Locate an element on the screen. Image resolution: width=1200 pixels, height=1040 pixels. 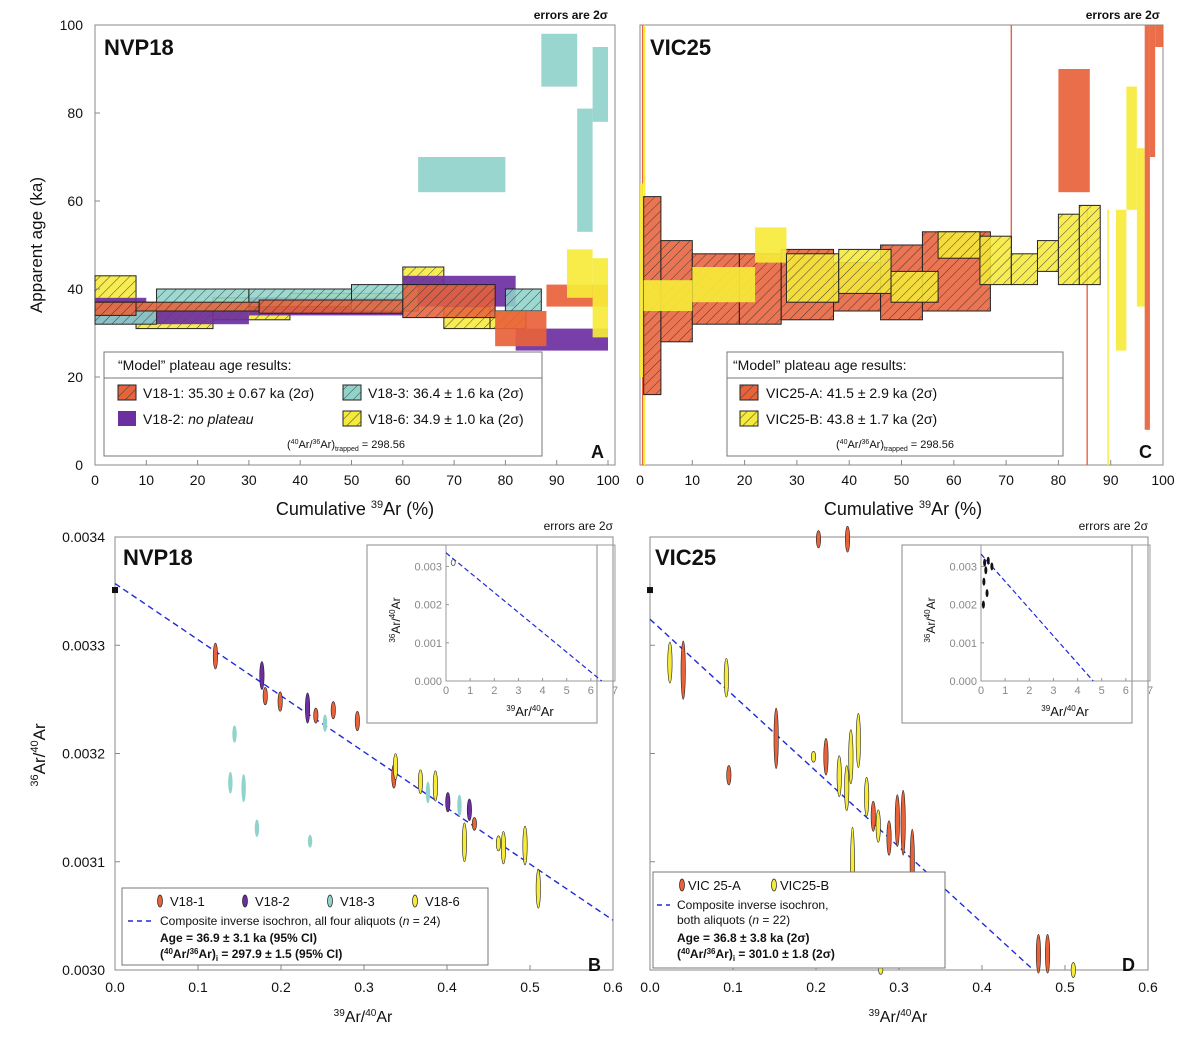
inset-x-tick-label: 5 is located at coordinates (567, 691).